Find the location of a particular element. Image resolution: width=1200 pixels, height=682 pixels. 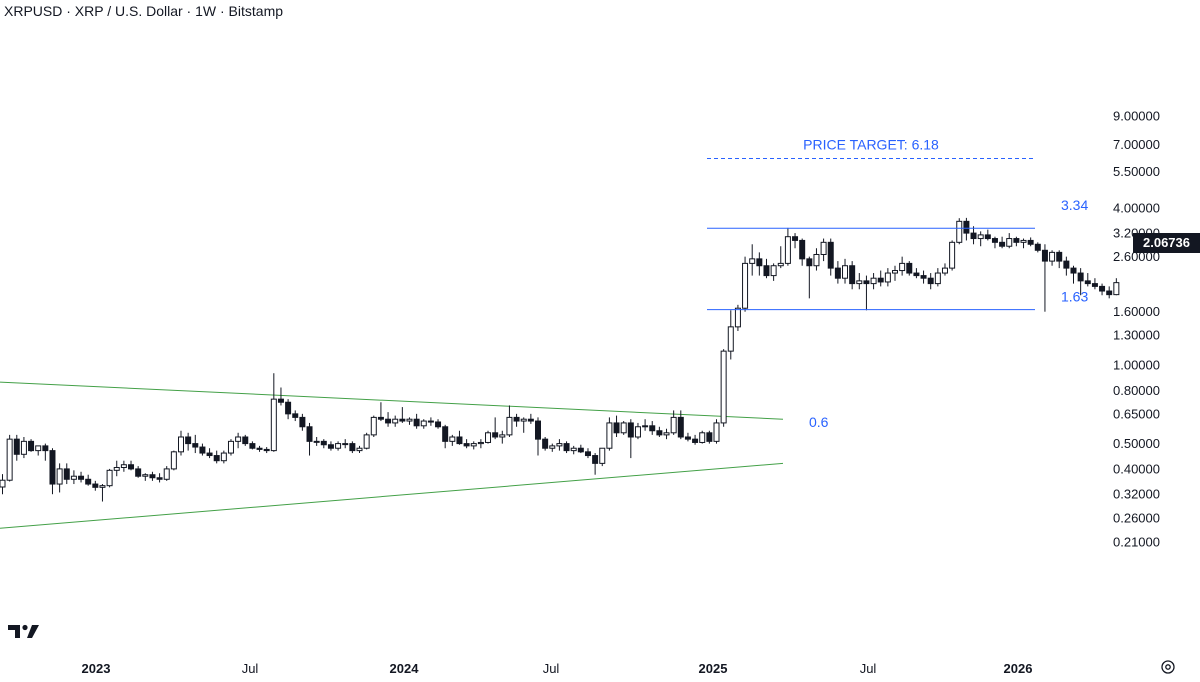

trendline-lower is located at coordinates (392, 495).